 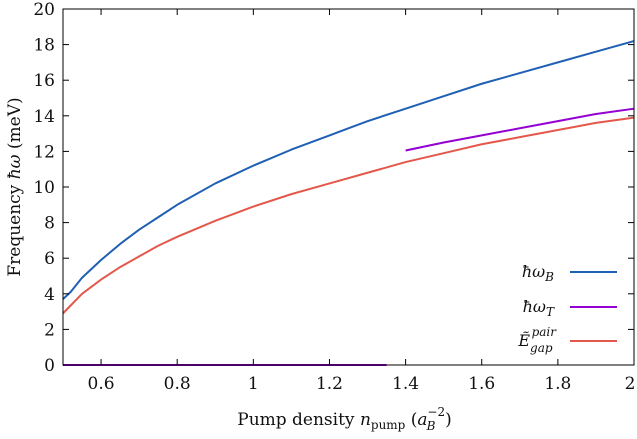 What do you see at coordinates (44, 10) in the screenshot?
I see `y-tick-label: 20` at bounding box center [44, 10].